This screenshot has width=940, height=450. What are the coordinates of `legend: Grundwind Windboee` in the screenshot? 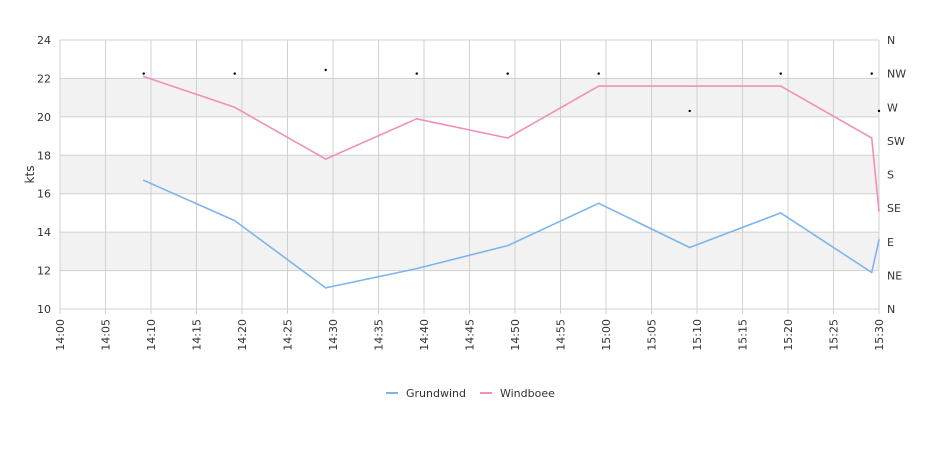 It's located at (470, 393).